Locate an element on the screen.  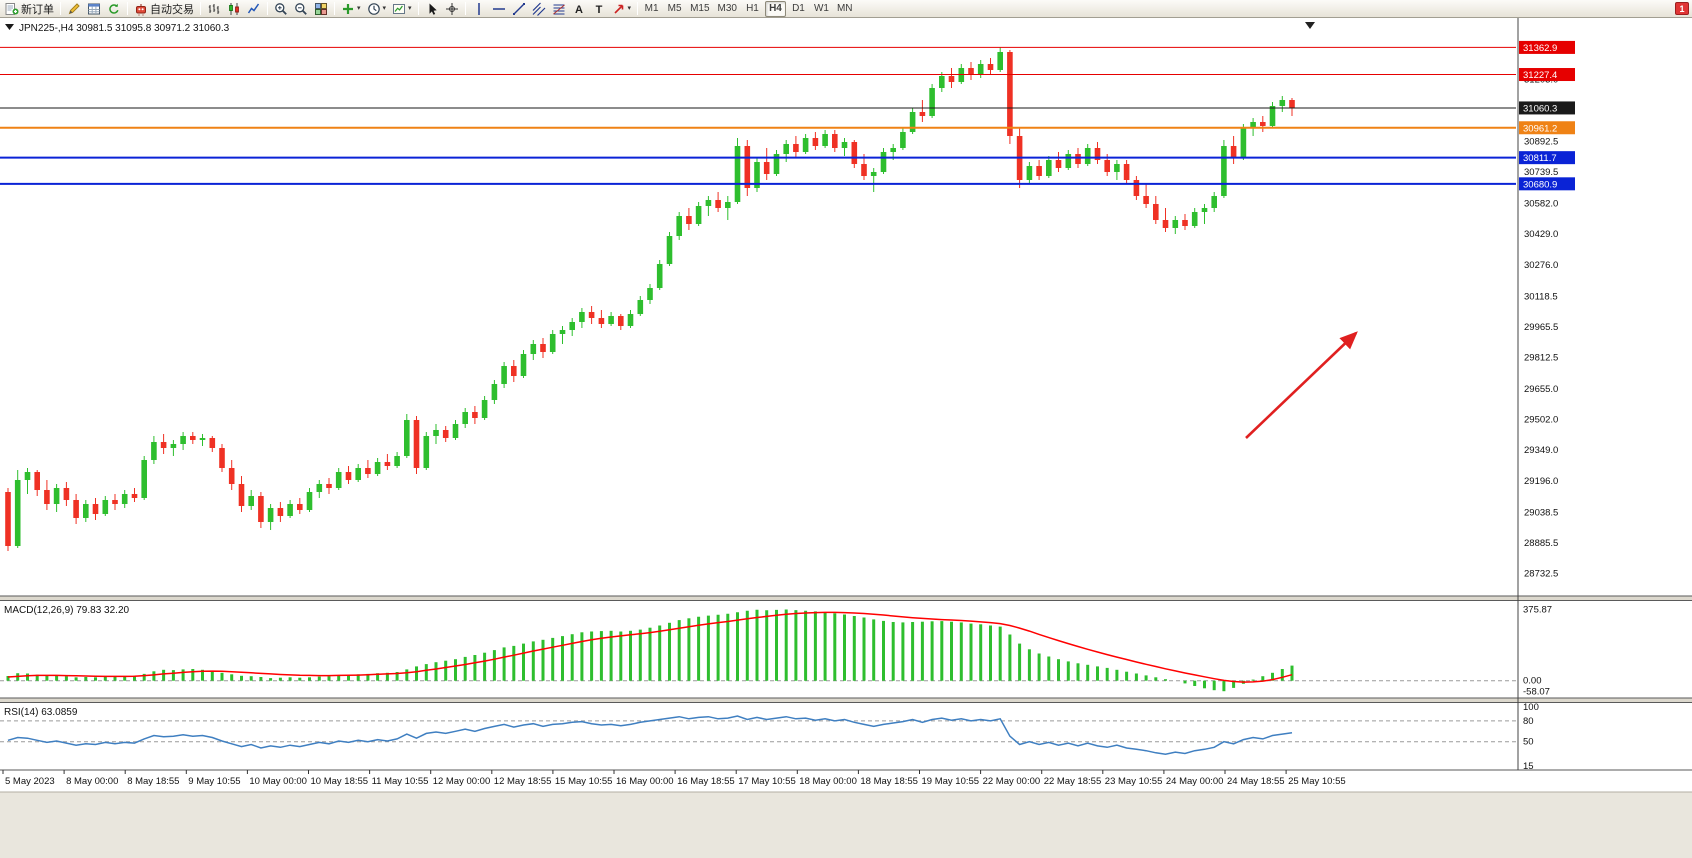
scroll-to-end-marker is located at coordinates (1310, 25).